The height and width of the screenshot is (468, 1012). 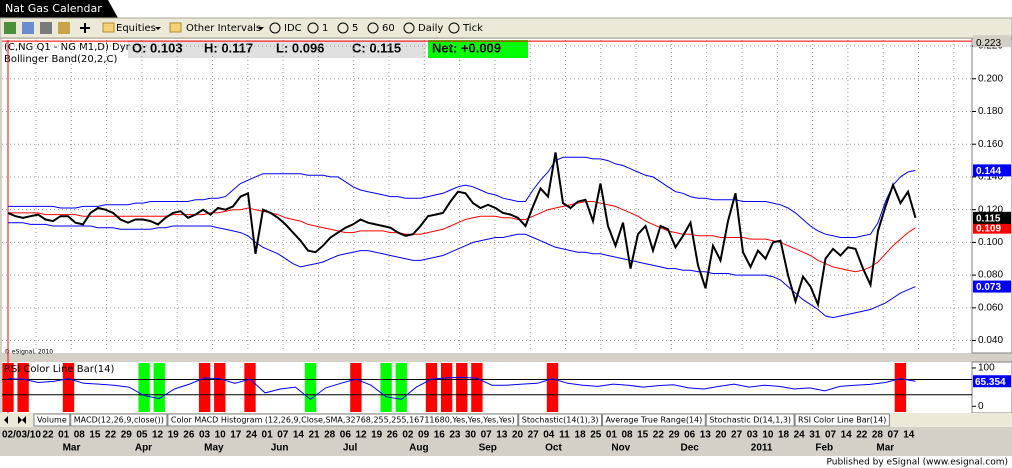 I want to click on ohlc-value: L: 0.096, so click(x=300, y=47).